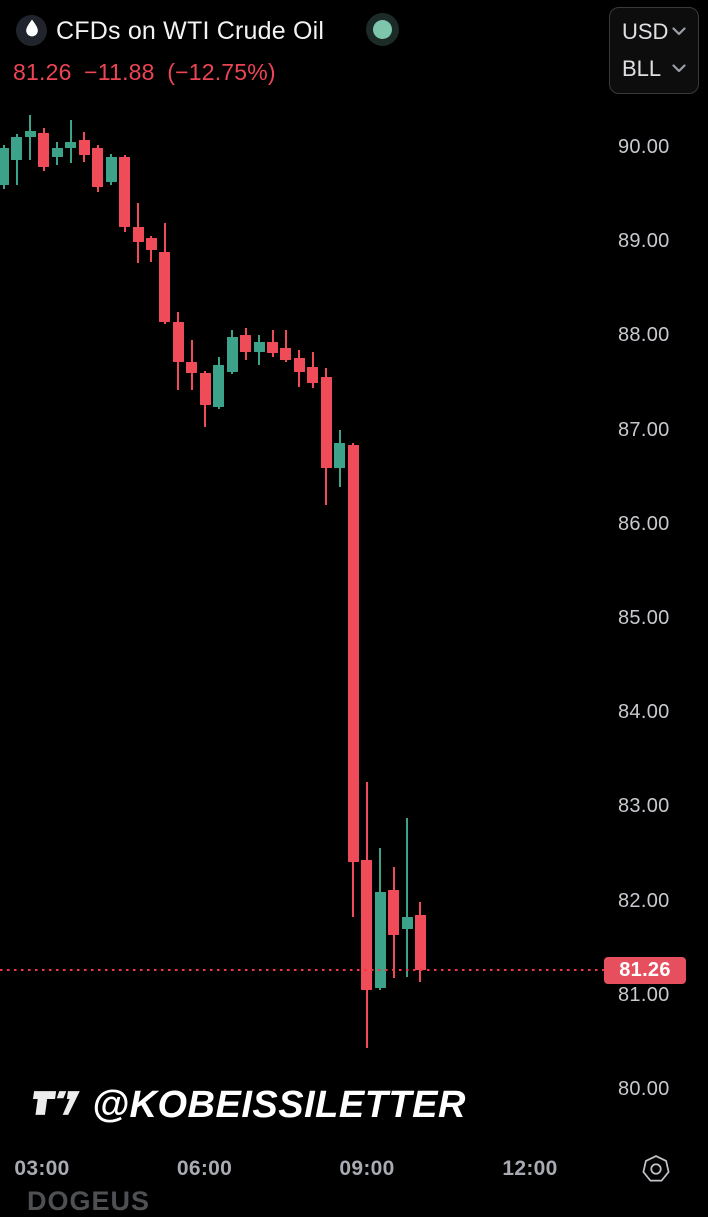 This screenshot has width=708, height=1217. I want to click on price-change-percent-text: (−12.75%), so click(221, 72).